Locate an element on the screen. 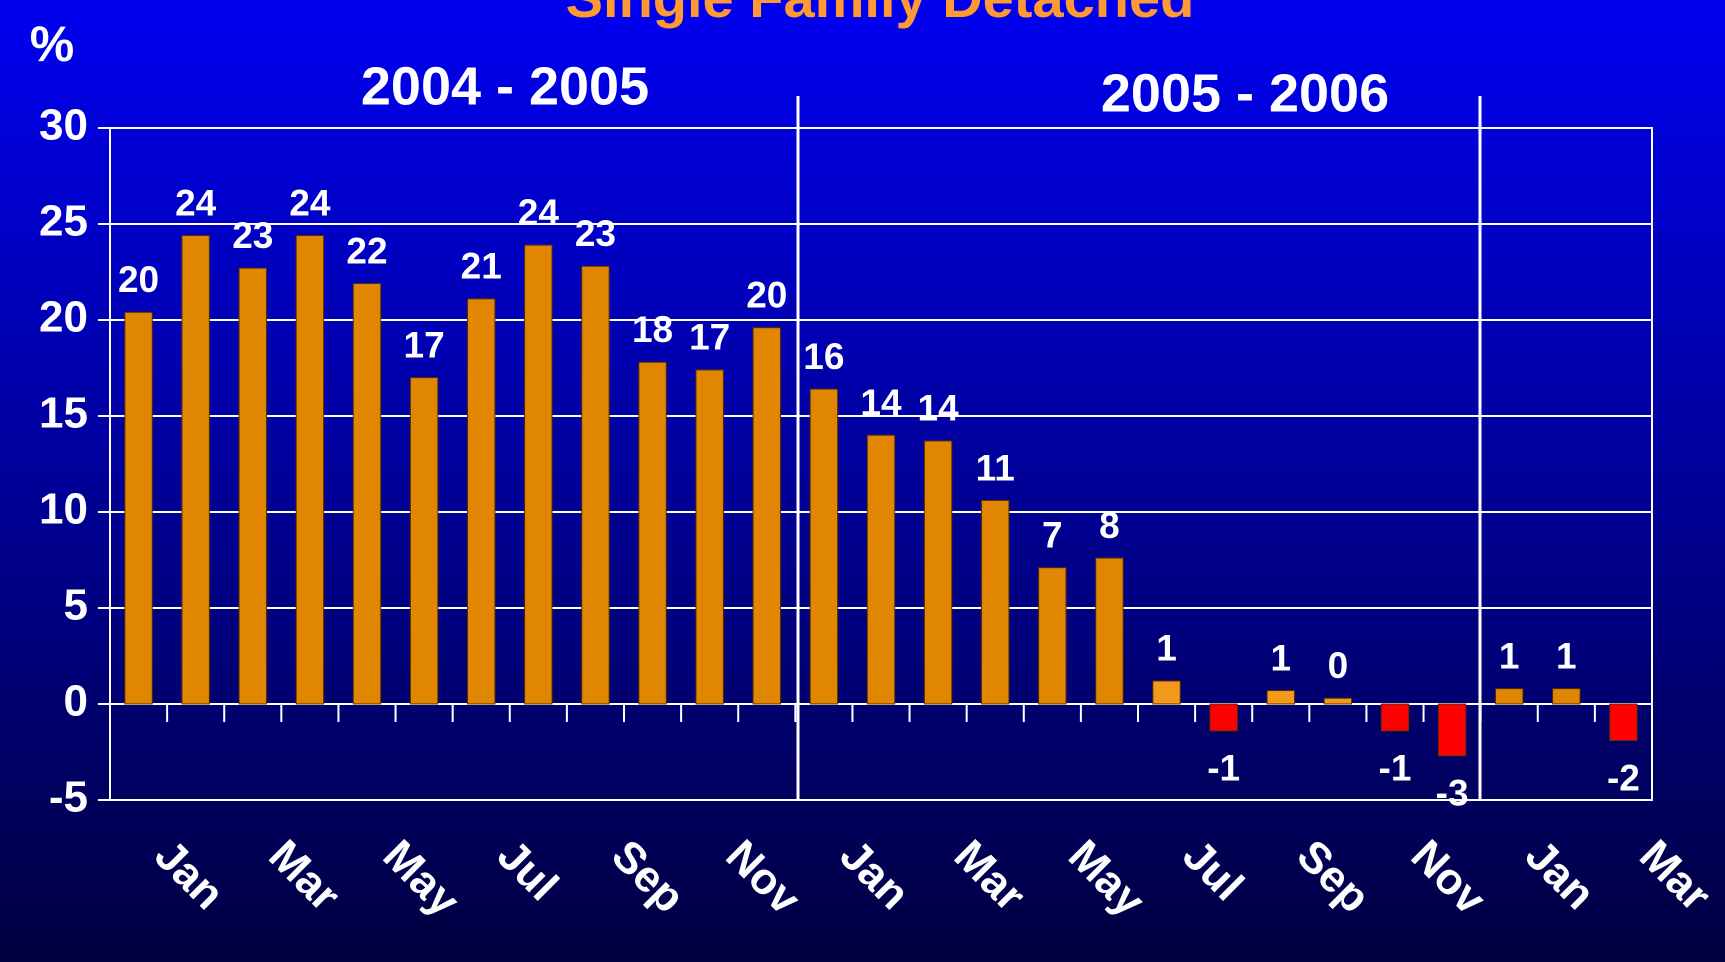  data-label: -2 is located at coordinates (1623, 777).